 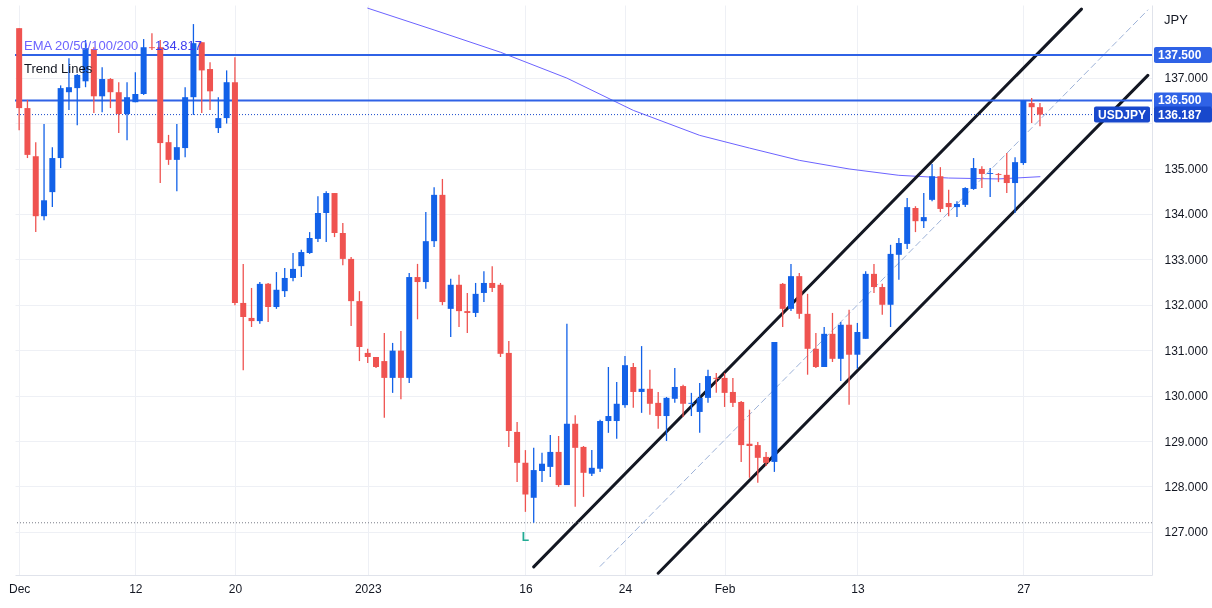 What do you see at coordinates (526, 588) in the screenshot?
I see `x-tick-label: 16` at bounding box center [526, 588].